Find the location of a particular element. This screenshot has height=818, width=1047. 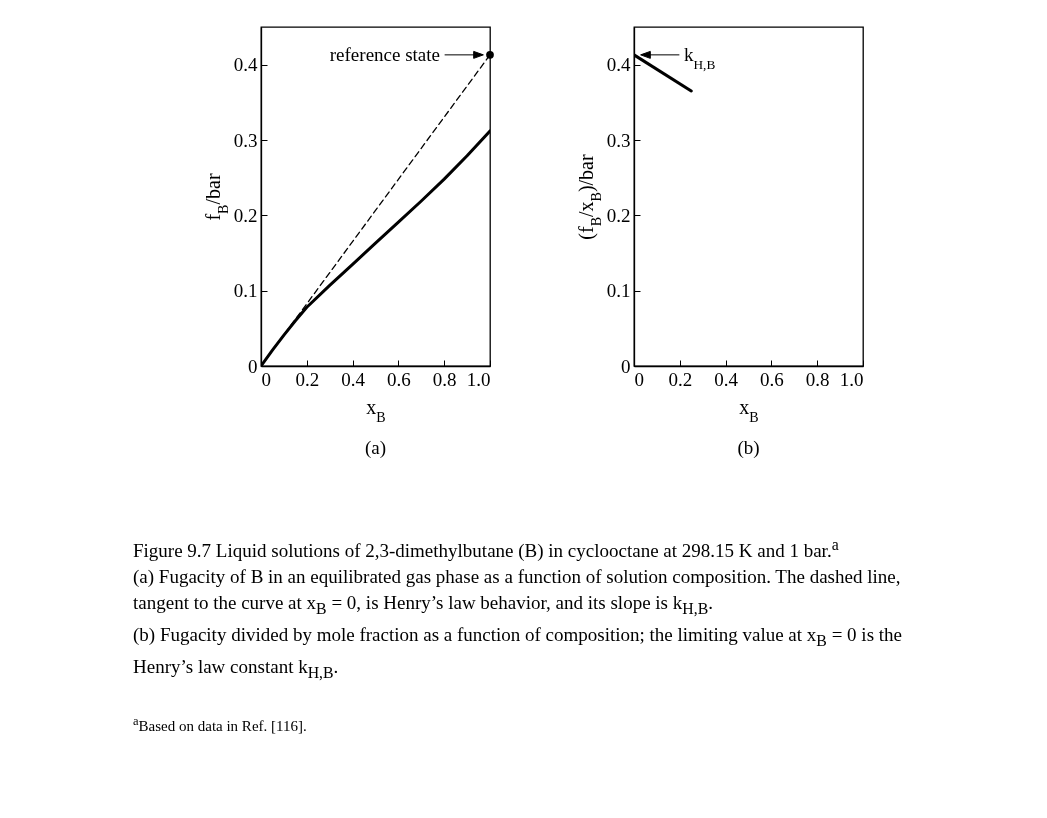

annotation: reference state is located at coordinates (384, 54).